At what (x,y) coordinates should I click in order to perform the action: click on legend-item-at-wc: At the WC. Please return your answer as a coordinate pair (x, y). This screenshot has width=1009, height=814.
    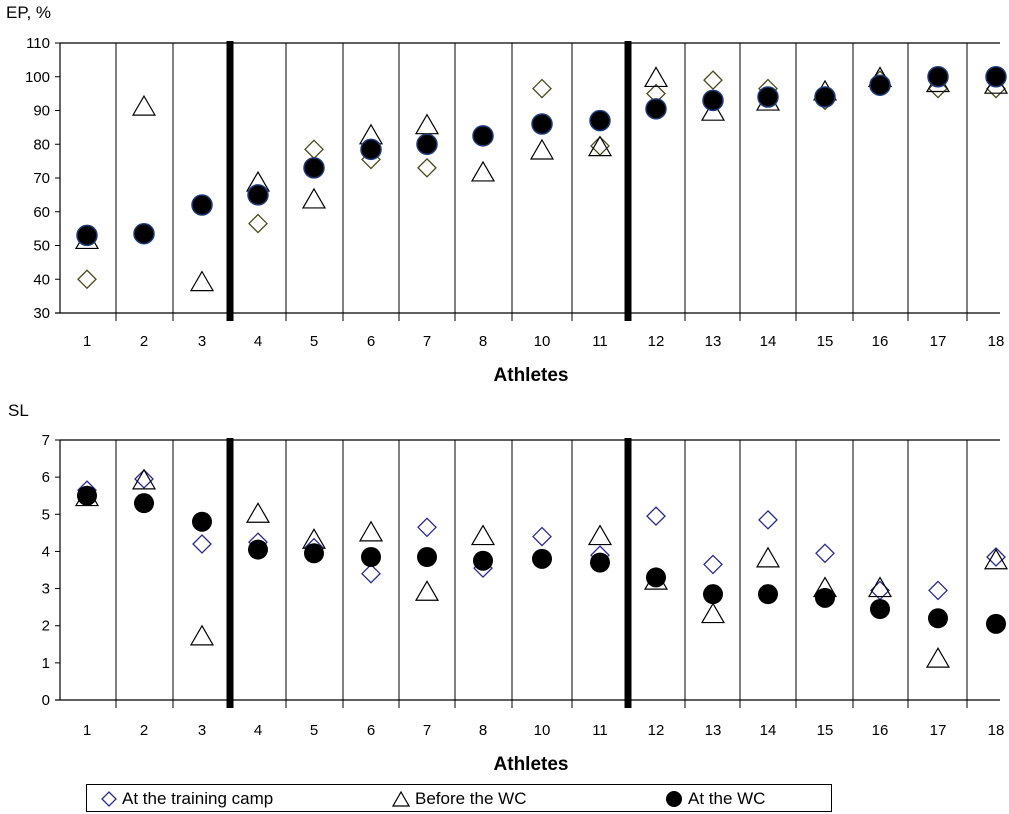
    Looking at the image, I should click on (715, 799).